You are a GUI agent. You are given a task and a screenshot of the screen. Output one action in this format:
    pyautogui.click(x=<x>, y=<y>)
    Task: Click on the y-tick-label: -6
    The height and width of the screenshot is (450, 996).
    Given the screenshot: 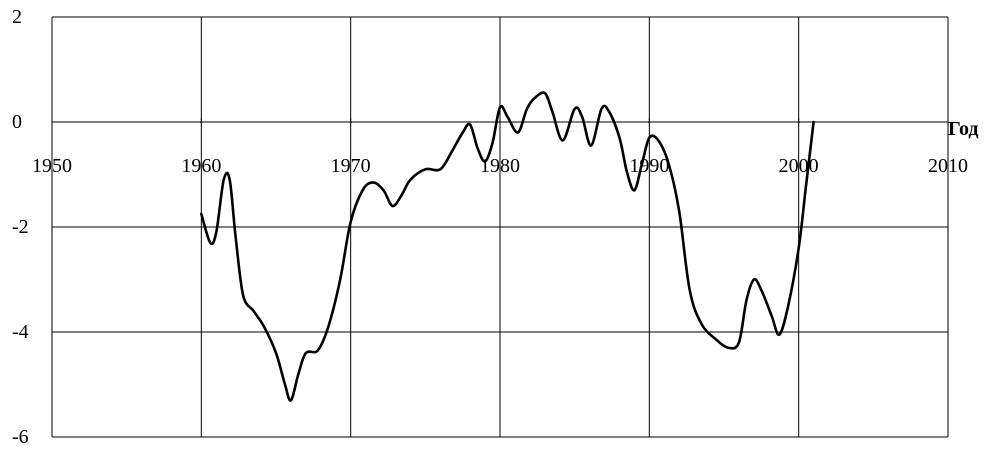 What is the action you would take?
    pyautogui.click(x=20, y=437)
    